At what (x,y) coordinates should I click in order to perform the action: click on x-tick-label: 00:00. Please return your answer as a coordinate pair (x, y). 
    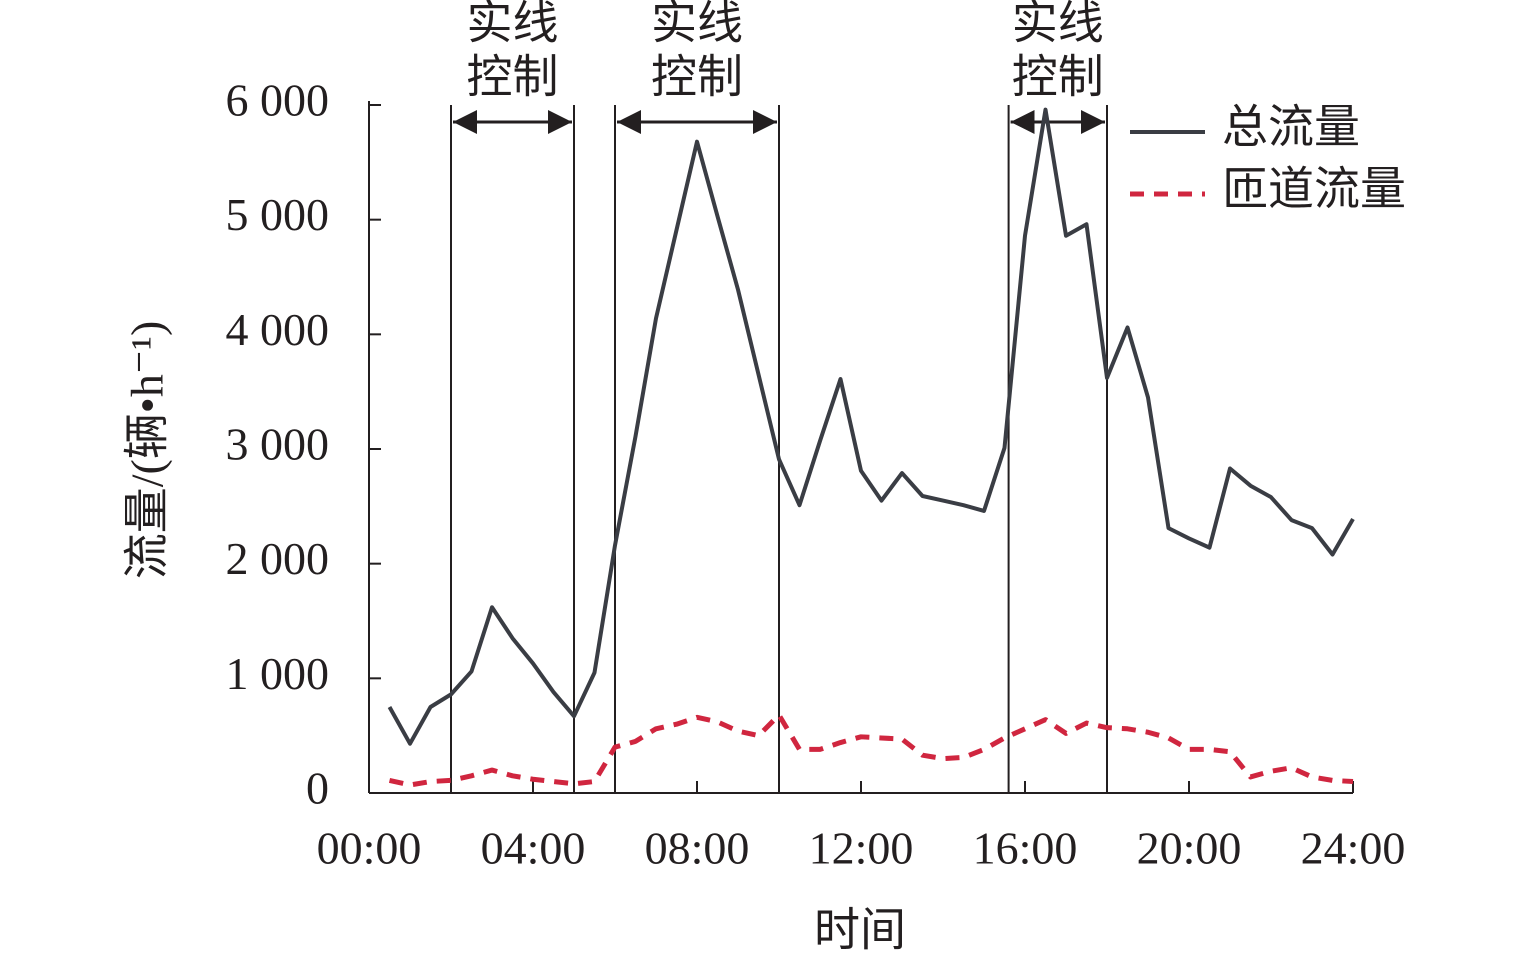
    Looking at the image, I should click on (369, 848).